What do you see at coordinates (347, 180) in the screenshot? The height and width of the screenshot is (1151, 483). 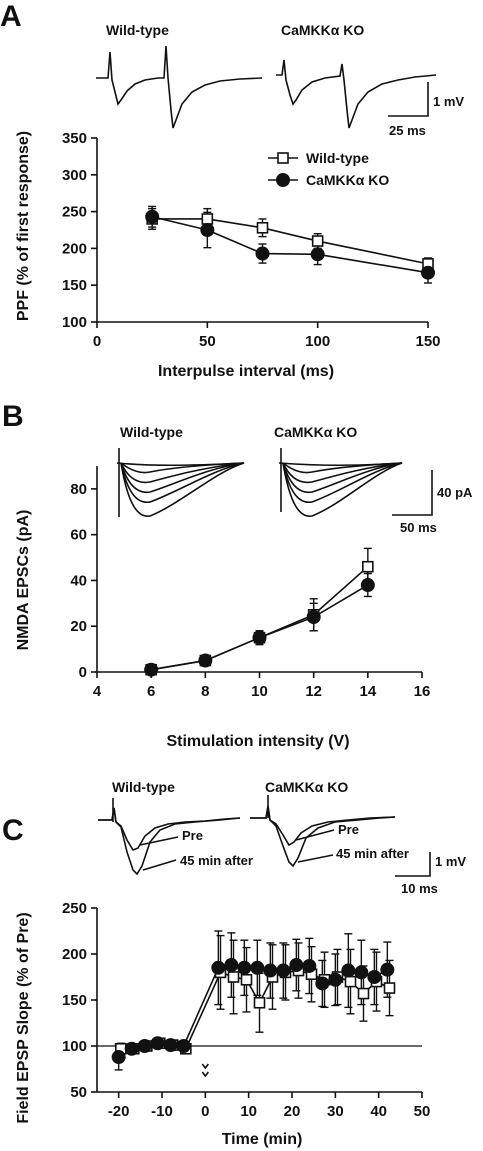 I see `legend-ko-label: CaMKKα KO` at bounding box center [347, 180].